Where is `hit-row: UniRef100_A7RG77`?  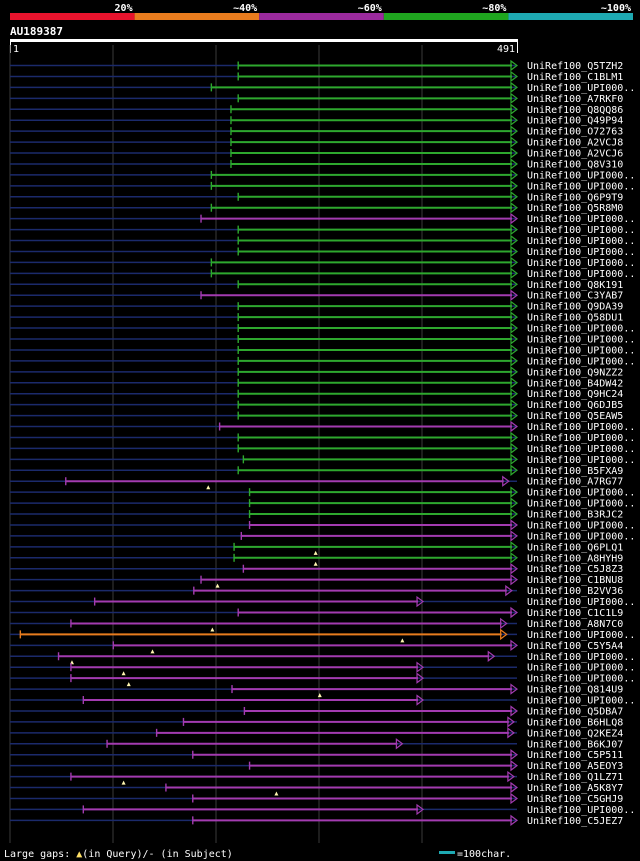 hit-row: UniRef100_A7RG77 is located at coordinates (316, 482).